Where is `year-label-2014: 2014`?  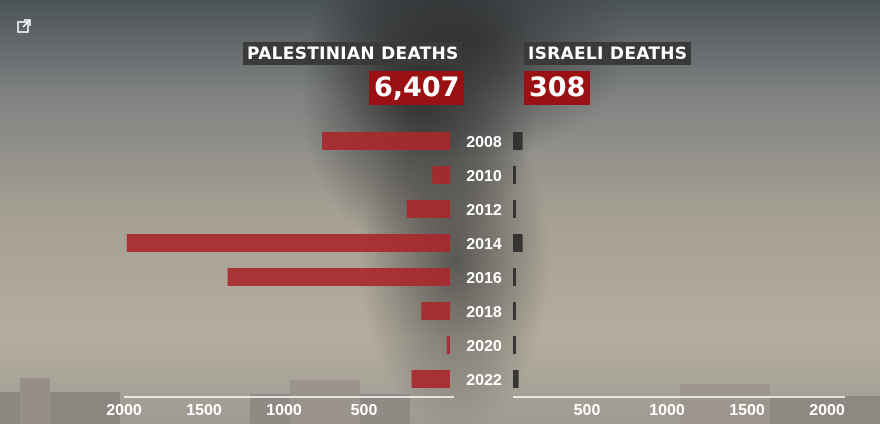 year-label-2014: 2014 is located at coordinates (484, 244).